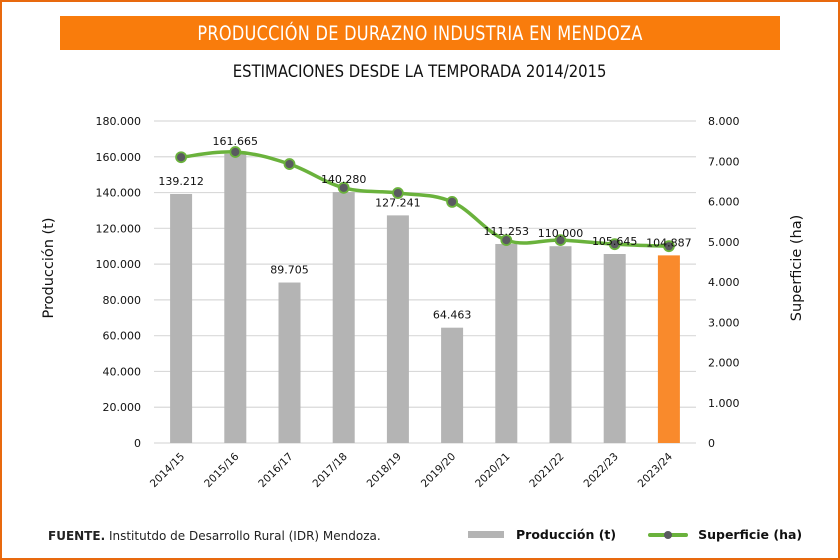 This screenshot has height=560, width=840. Describe the element at coordinates (181, 318) in the screenshot. I see `bar-2014/15` at that location.